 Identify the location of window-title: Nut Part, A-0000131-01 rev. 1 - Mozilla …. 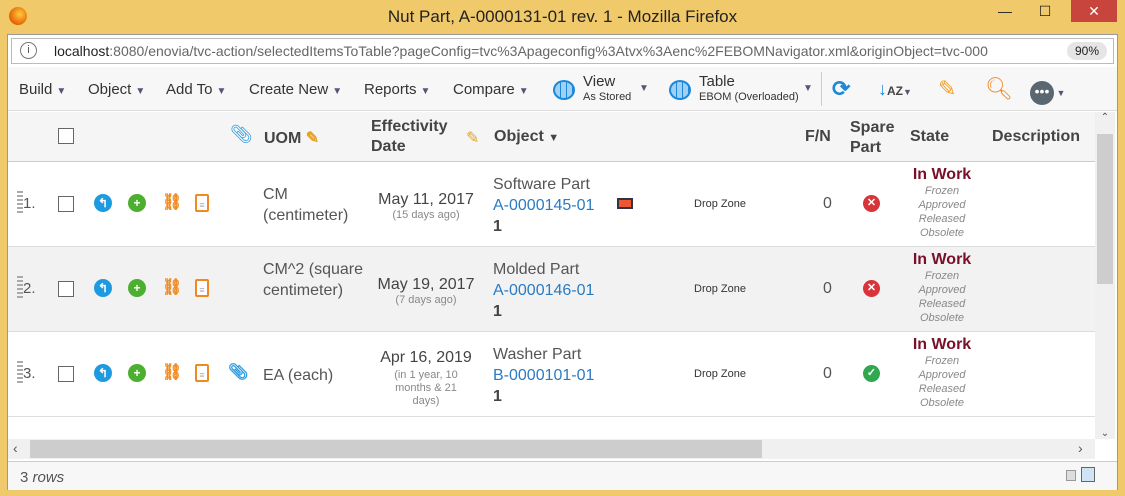
(562, 16).